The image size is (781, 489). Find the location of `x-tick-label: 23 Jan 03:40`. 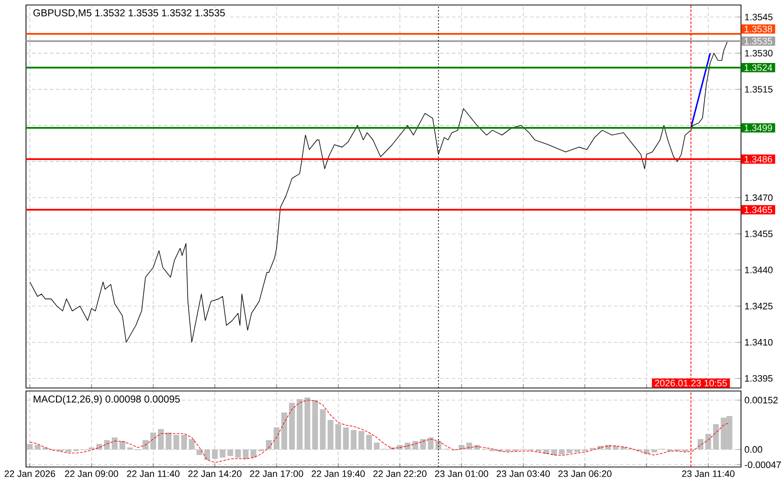

x-tick-label: 23 Jan 03:40 is located at coordinates (523, 473).